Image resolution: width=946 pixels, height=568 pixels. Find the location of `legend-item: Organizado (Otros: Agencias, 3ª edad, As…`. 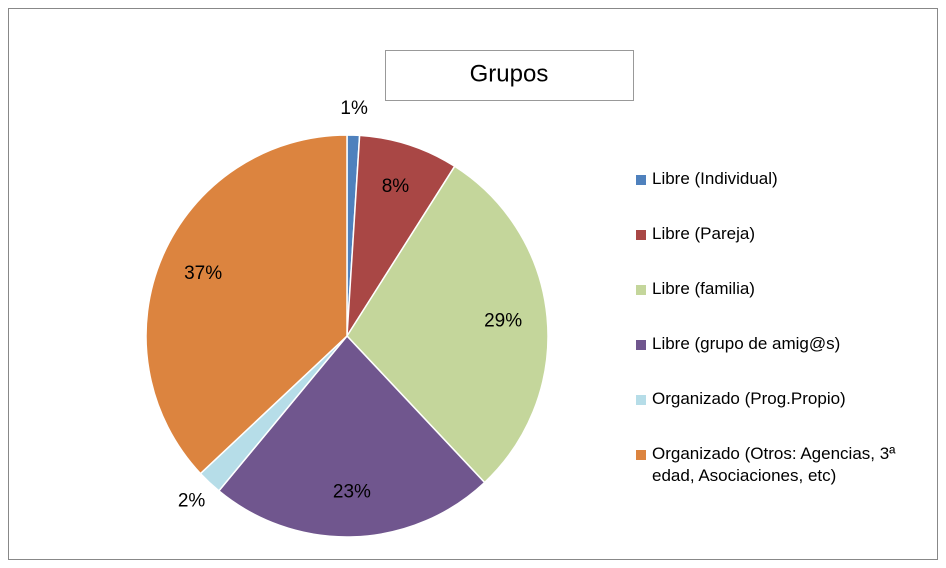

legend-item: Organizado (Otros: Agencias, 3ª edad, As… is located at coordinates (781, 470).